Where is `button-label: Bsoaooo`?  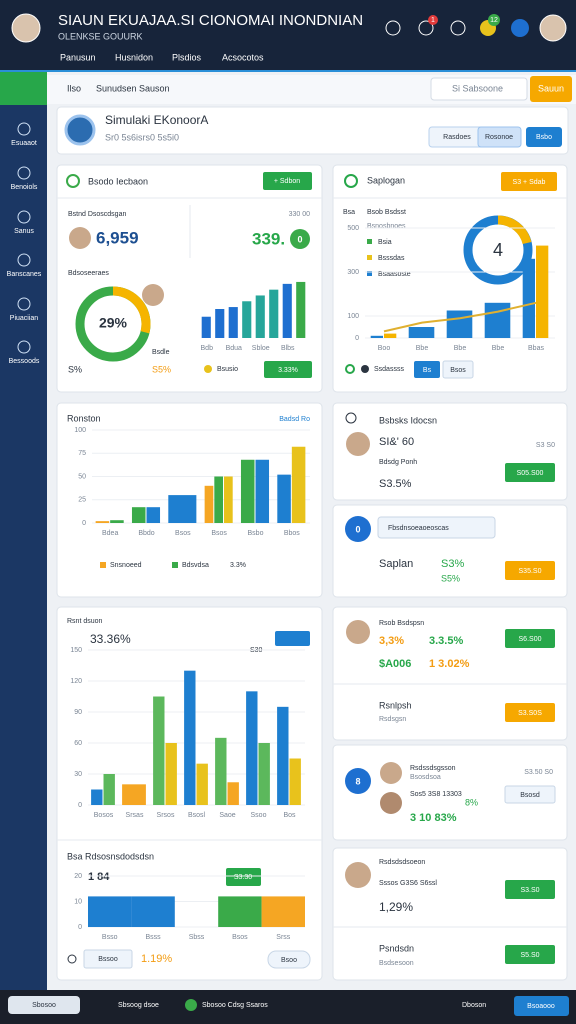
button-label: Bsoaooo is located at coordinates (541, 1006).